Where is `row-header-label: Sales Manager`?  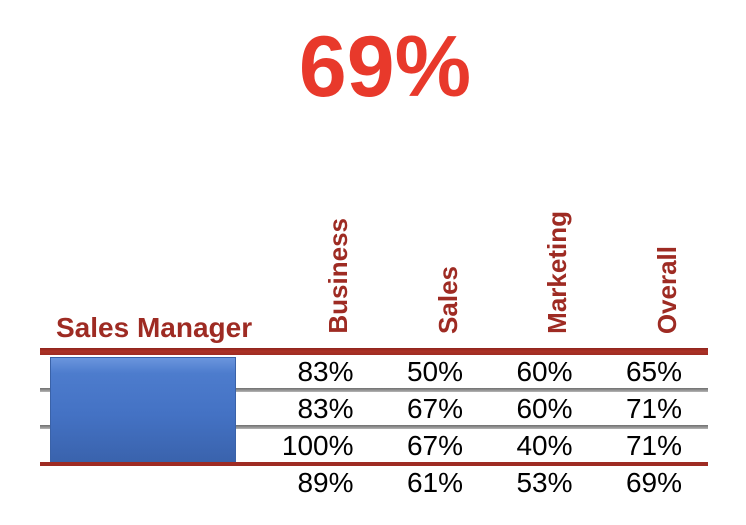 row-header-label: Sales Manager is located at coordinates (154, 327).